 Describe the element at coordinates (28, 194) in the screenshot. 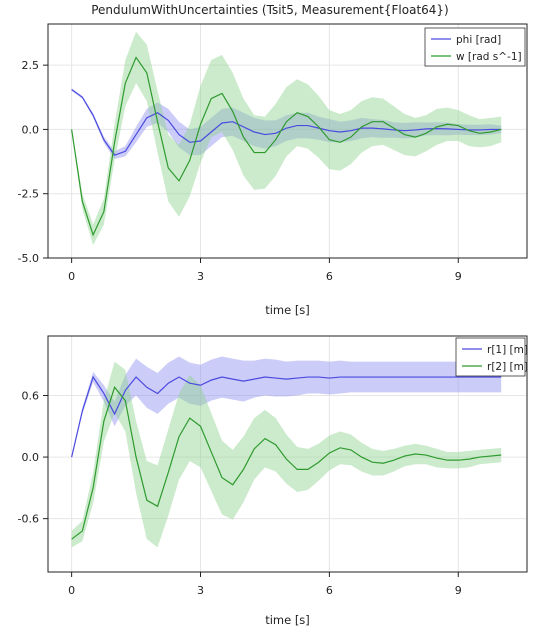

I see `y-tick-label: -2.5` at that location.